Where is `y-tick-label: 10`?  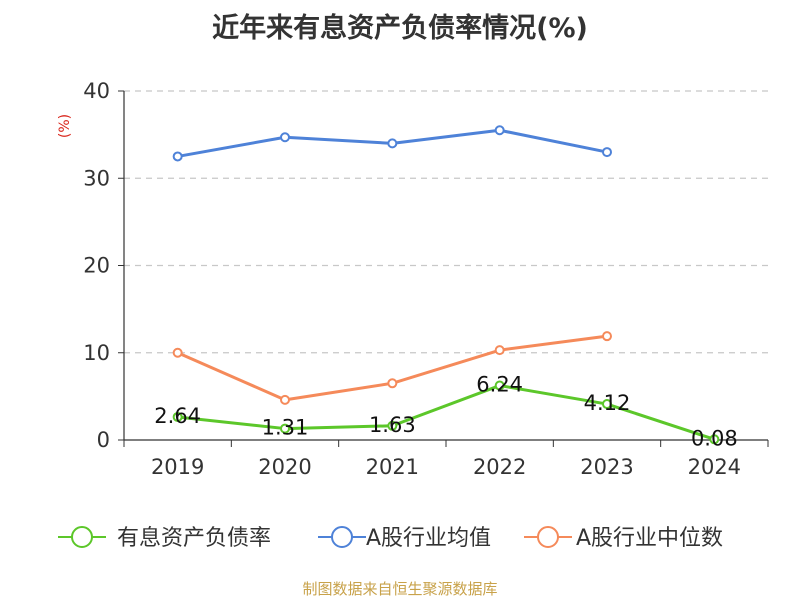 y-tick-label: 10 is located at coordinates (96, 353).